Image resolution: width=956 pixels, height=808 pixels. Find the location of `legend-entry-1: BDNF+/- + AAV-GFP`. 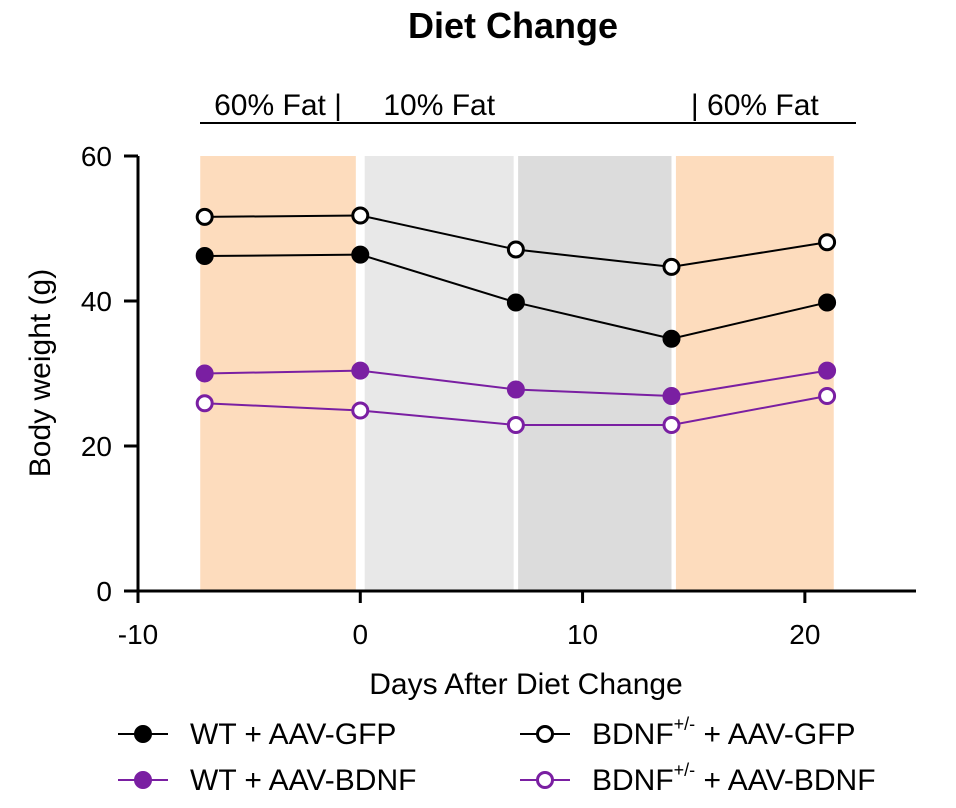

legend-entry-1: BDNF+/- + AAV-GFP is located at coordinates (688, 732).